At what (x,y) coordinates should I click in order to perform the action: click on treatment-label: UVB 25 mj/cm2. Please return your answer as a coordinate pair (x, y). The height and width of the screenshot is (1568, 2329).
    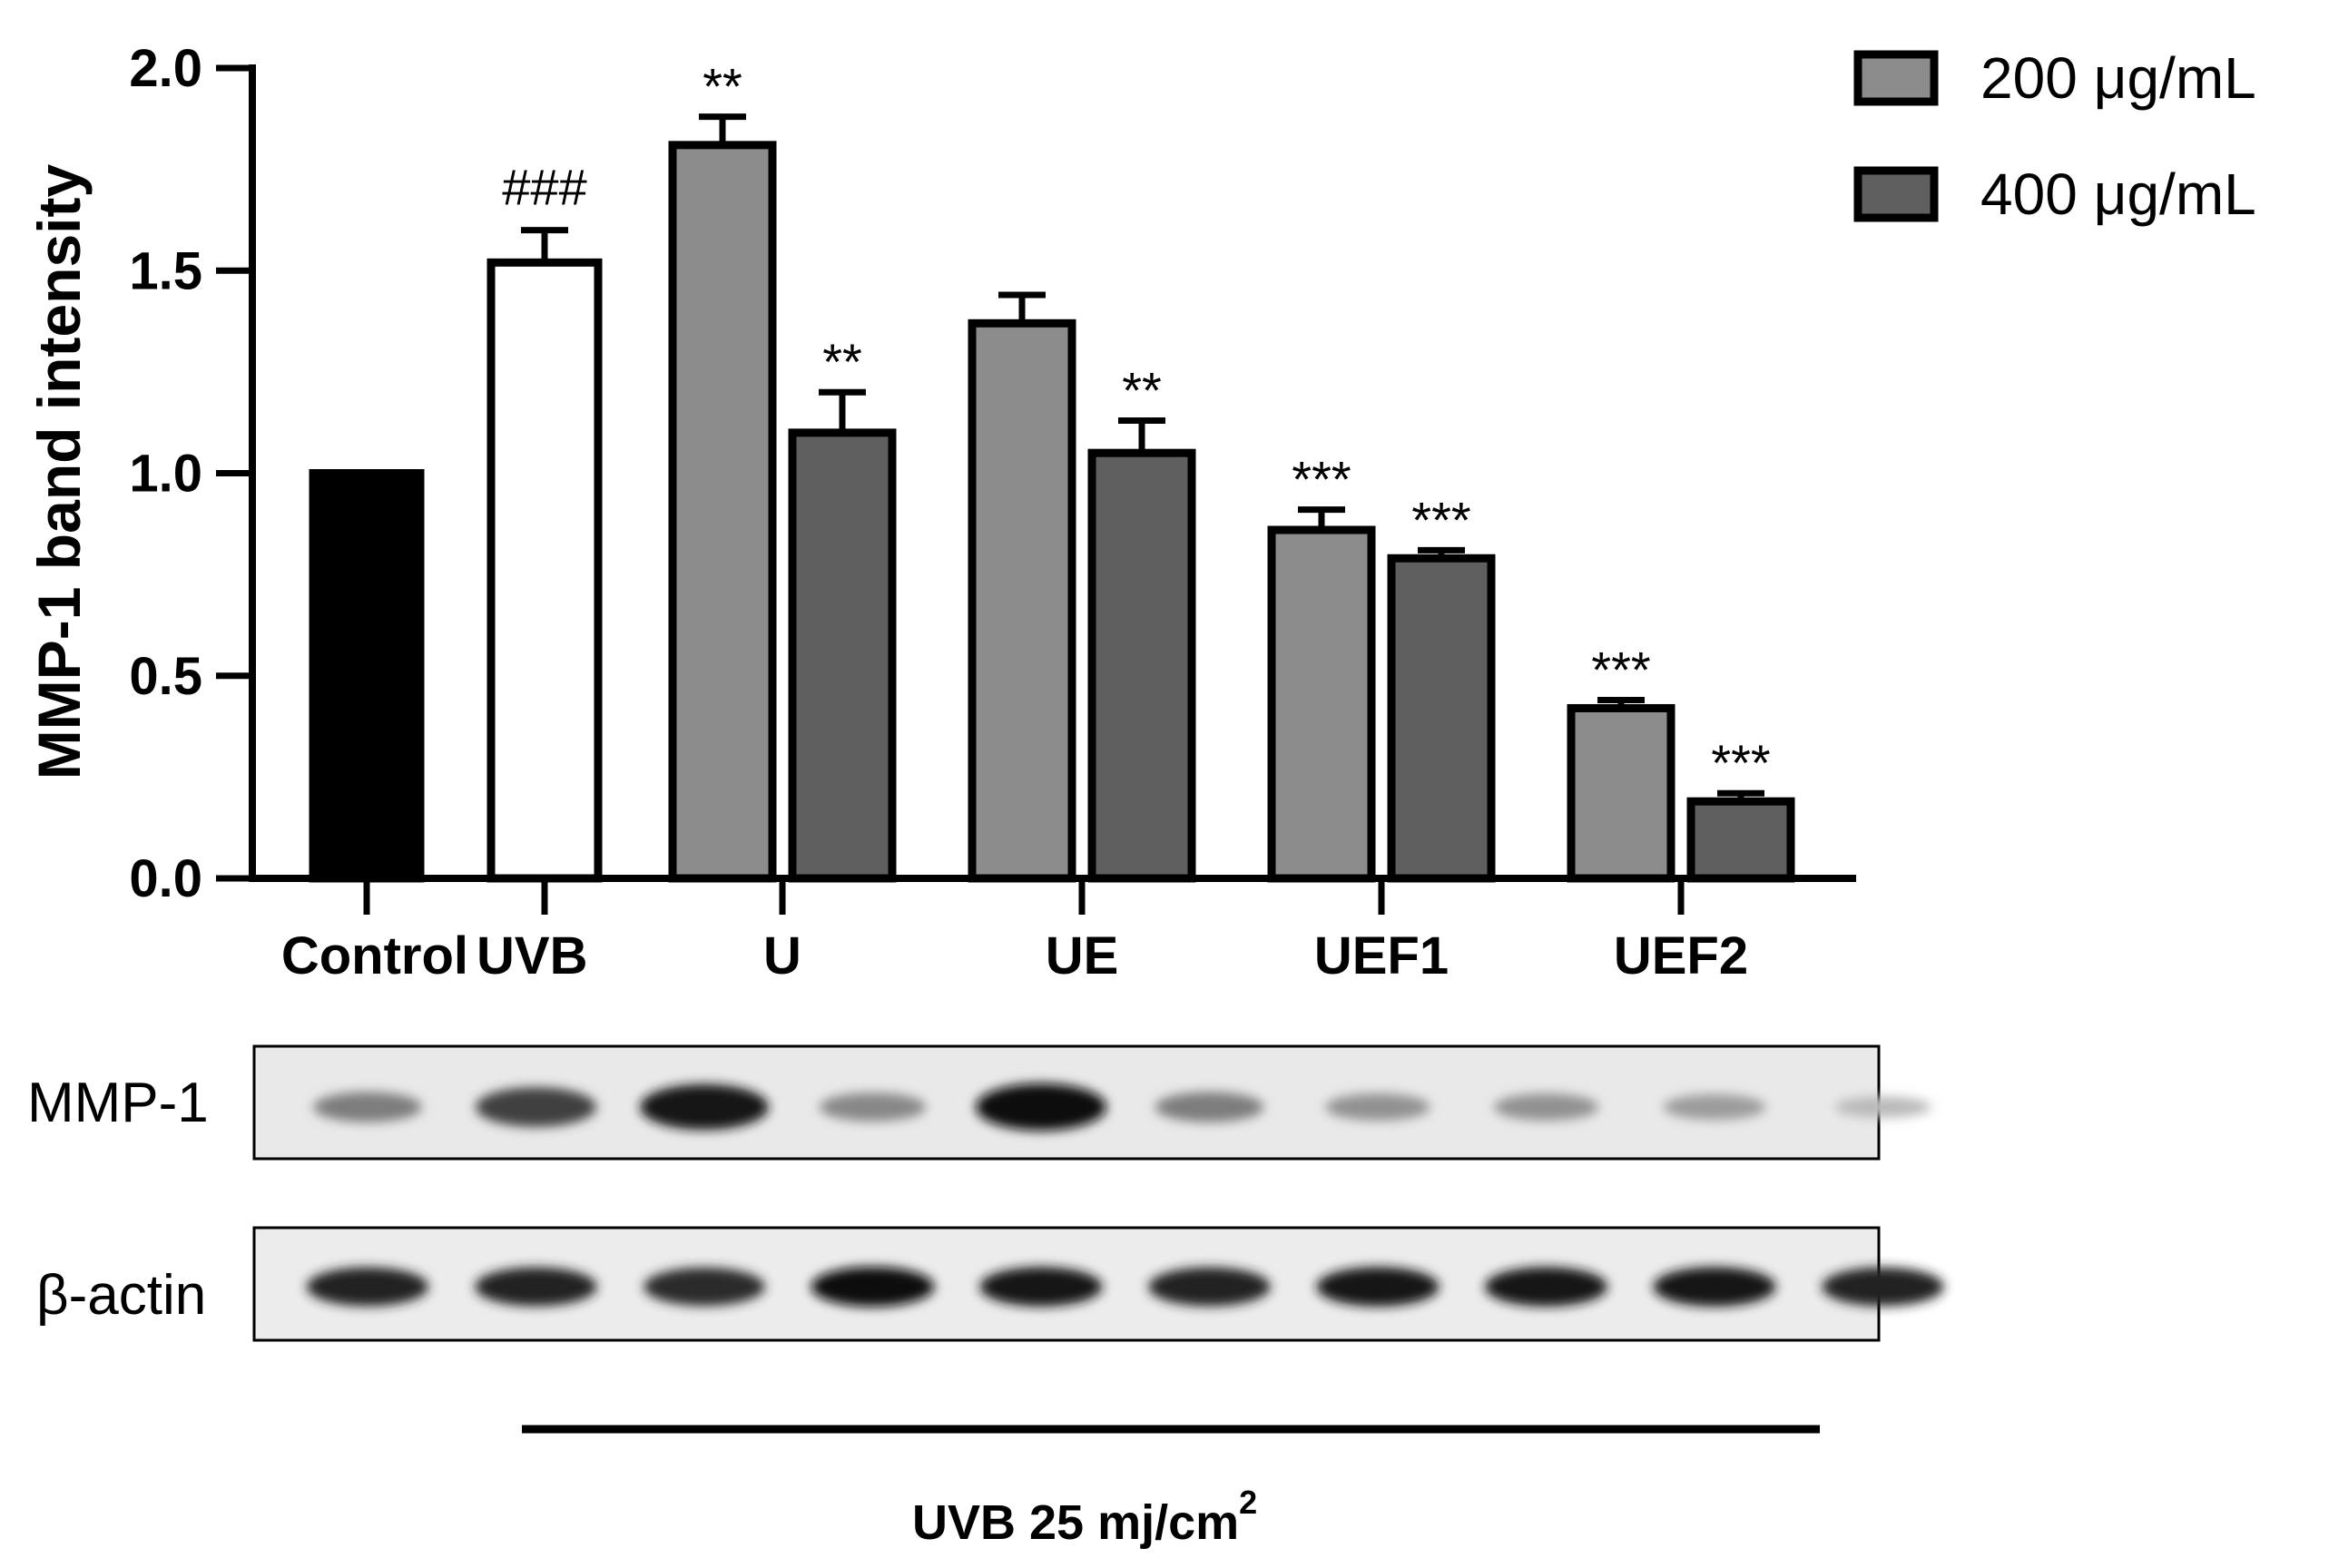
    Looking at the image, I should click on (1085, 1517).